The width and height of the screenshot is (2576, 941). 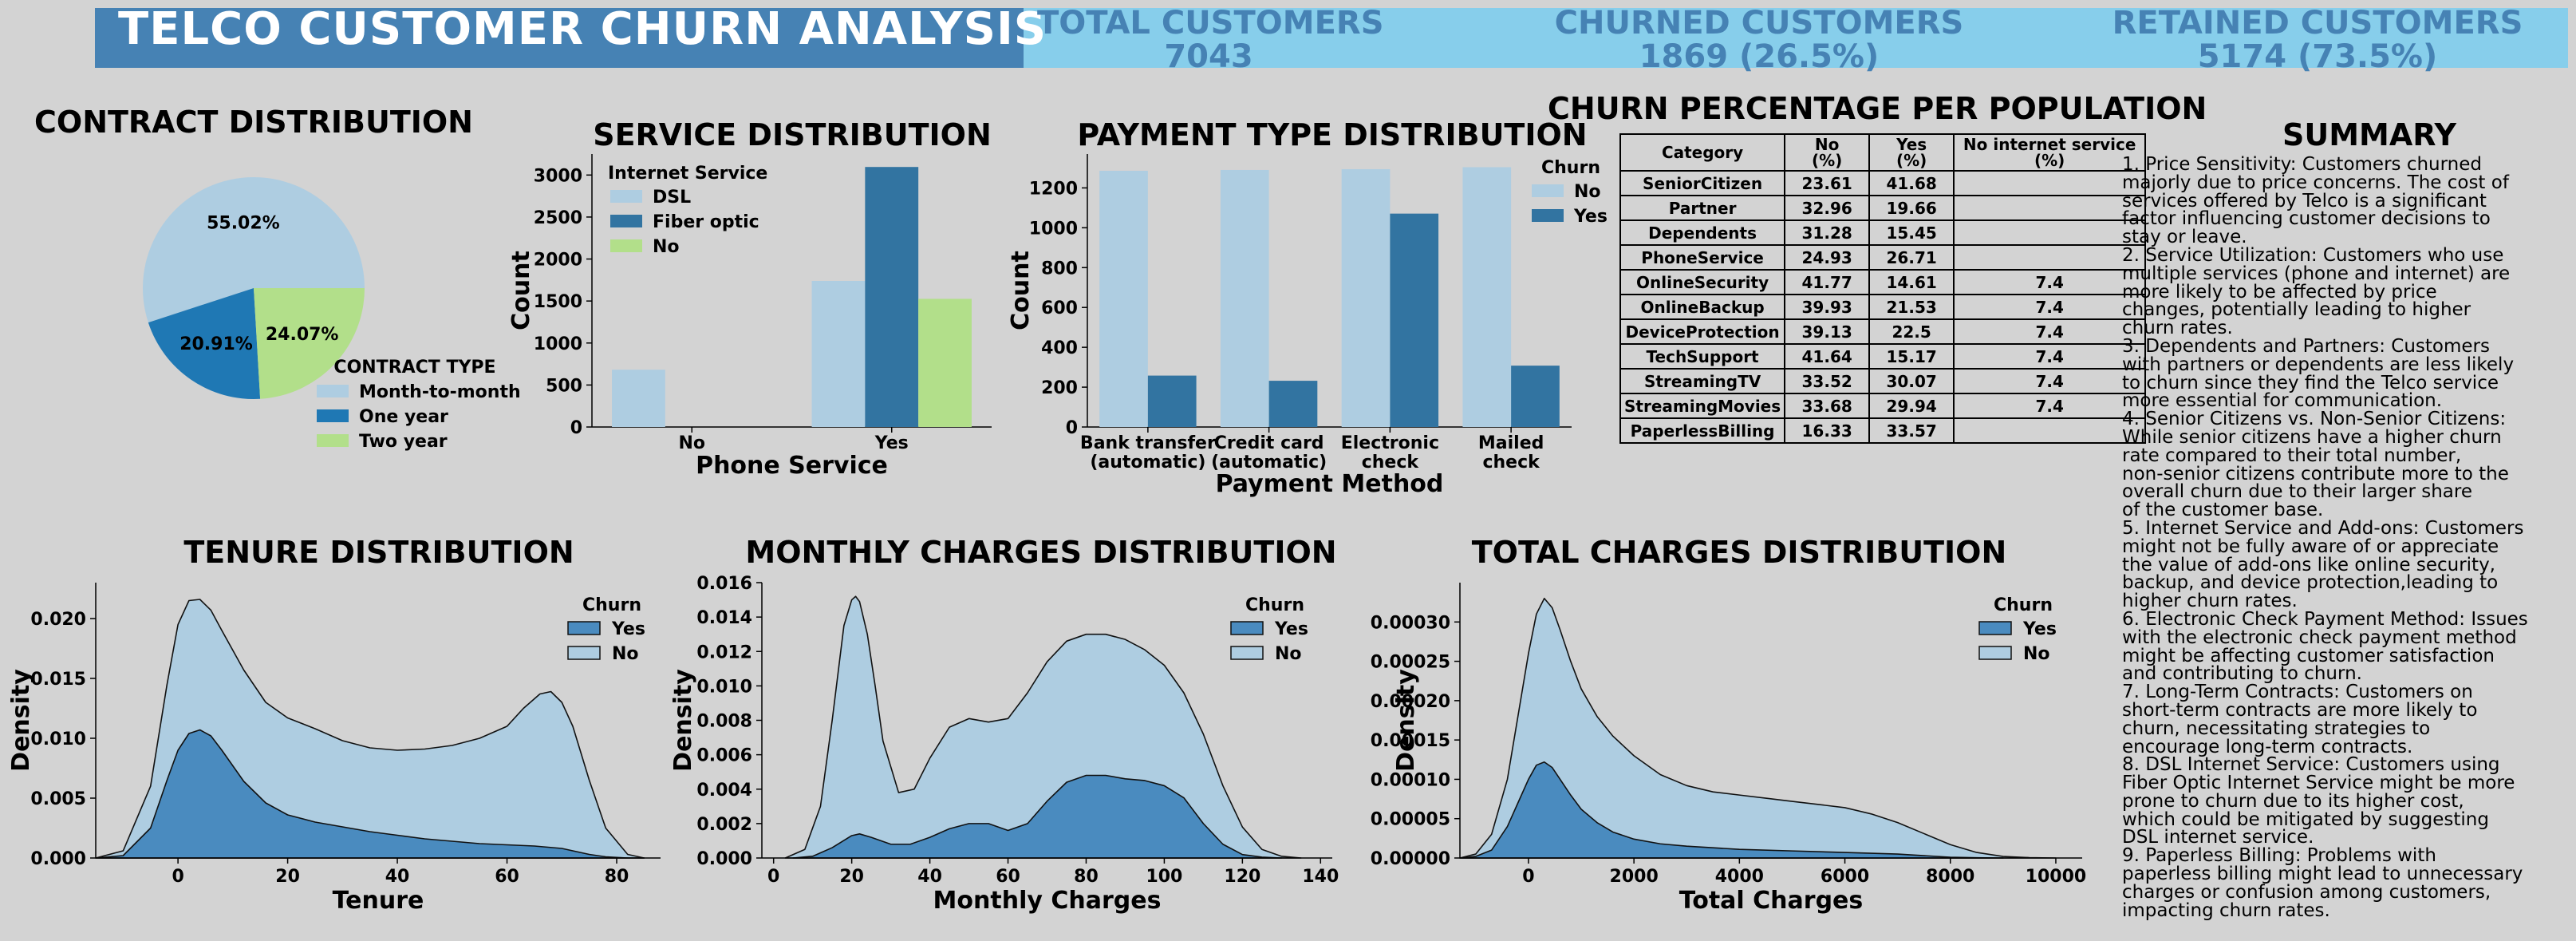 I want to click on table-cell: 33.52, so click(x=1828, y=381).